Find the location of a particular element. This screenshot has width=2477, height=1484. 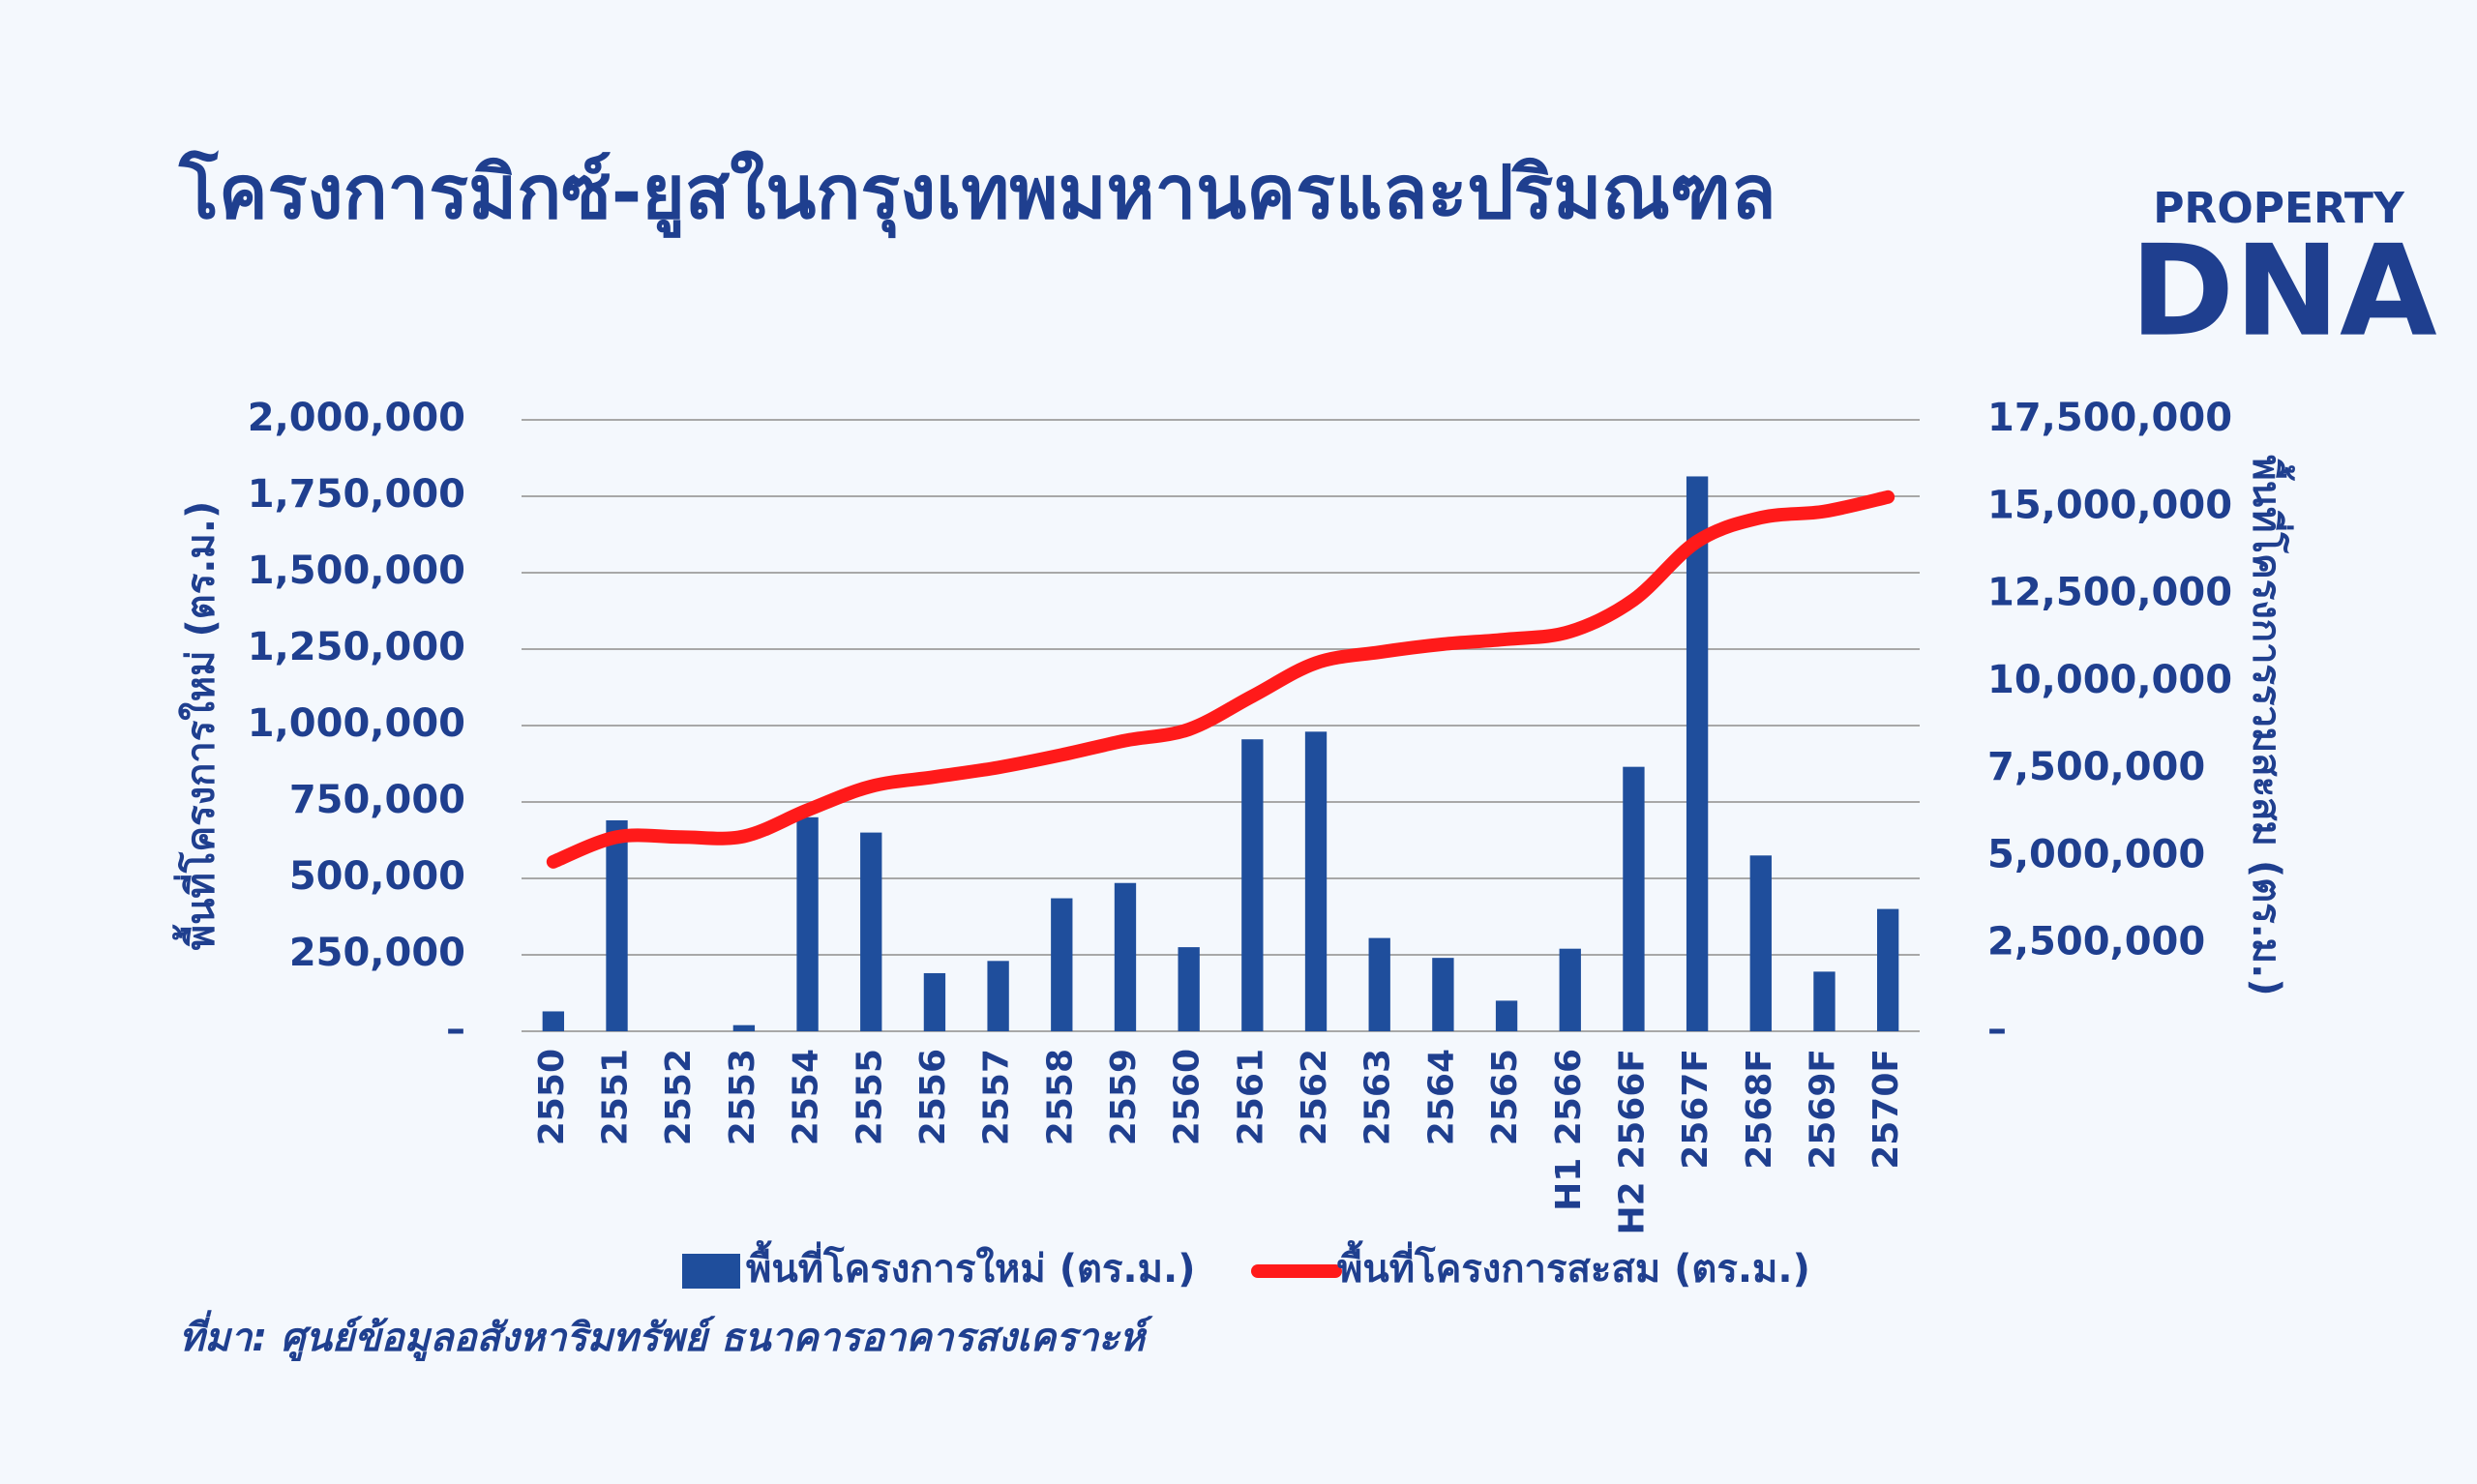

legend-label: พื้นที่โครงการใหม่ (ตร.ม.) is located at coordinates (970, 1265).